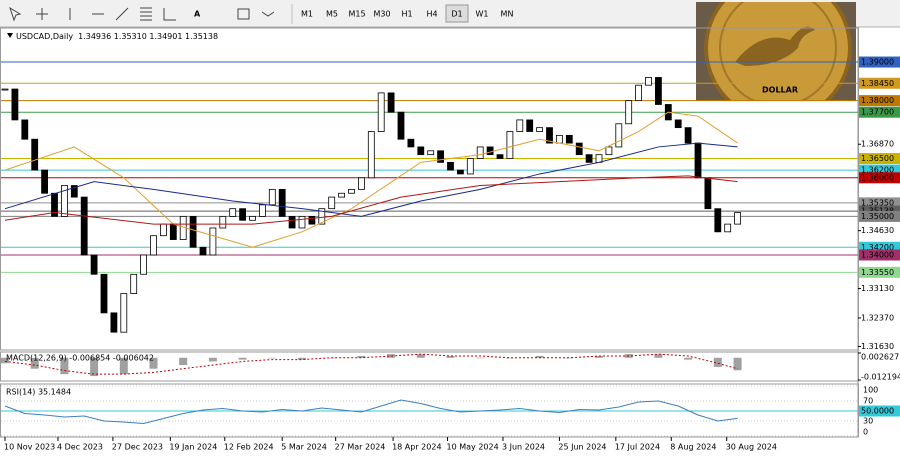 This screenshot has height=461, width=900. What do you see at coordinates (877, 83) in the screenshot?
I see `price-label: 1.38450` at bounding box center [877, 83].